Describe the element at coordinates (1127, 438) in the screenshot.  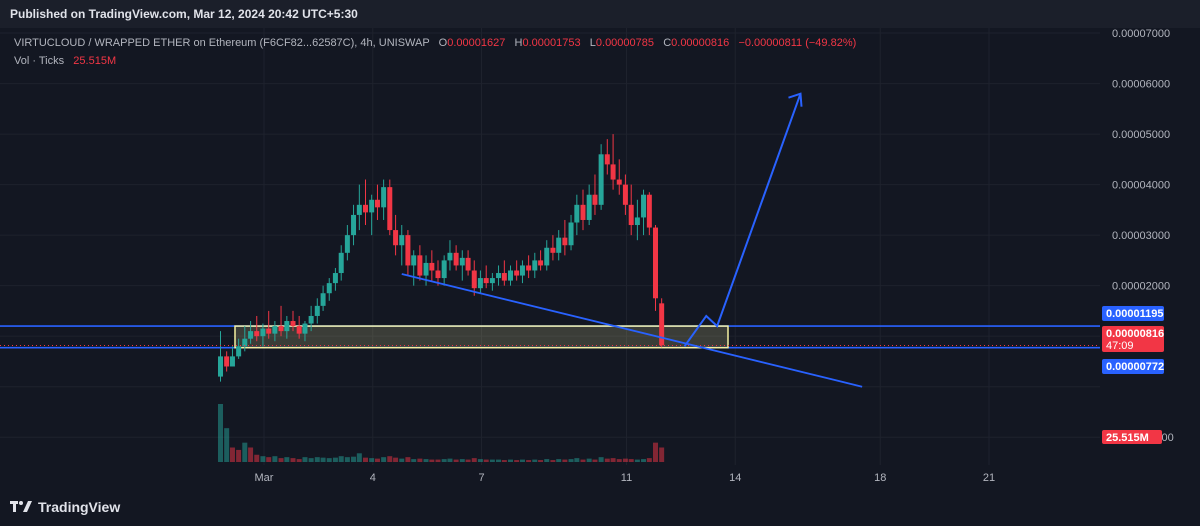
I see `volume-label-text: 25.515M` at that location.